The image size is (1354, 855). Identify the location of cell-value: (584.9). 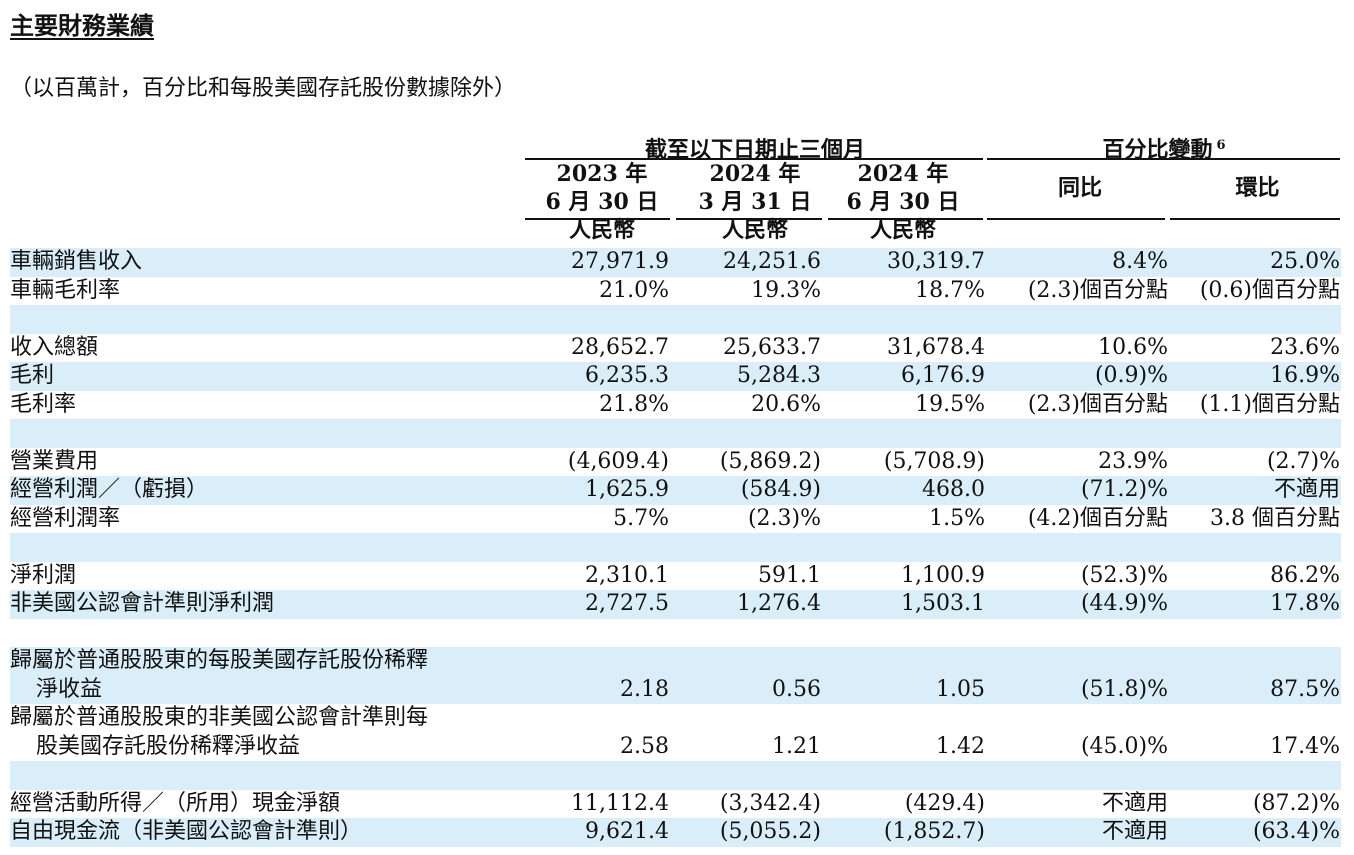
(780, 489).